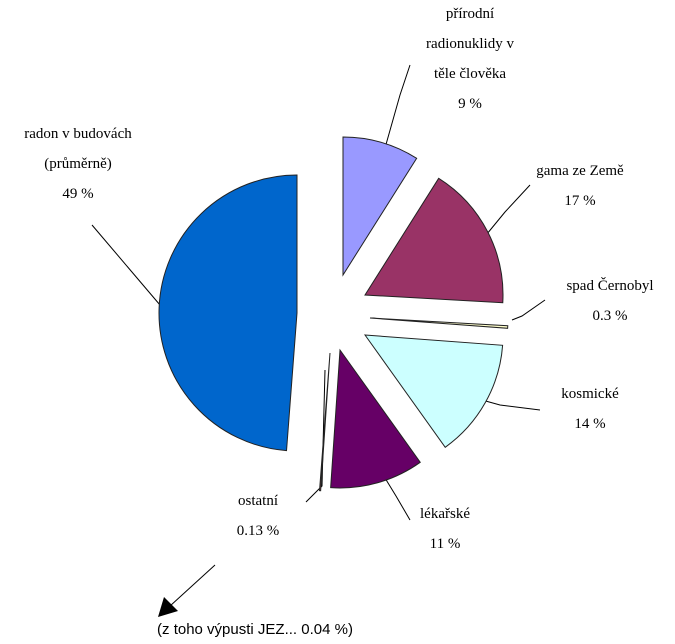 The image size is (675, 644). Describe the element at coordinates (590, 394) in the screenshot. I see `slice-label: kosmické` at that location.